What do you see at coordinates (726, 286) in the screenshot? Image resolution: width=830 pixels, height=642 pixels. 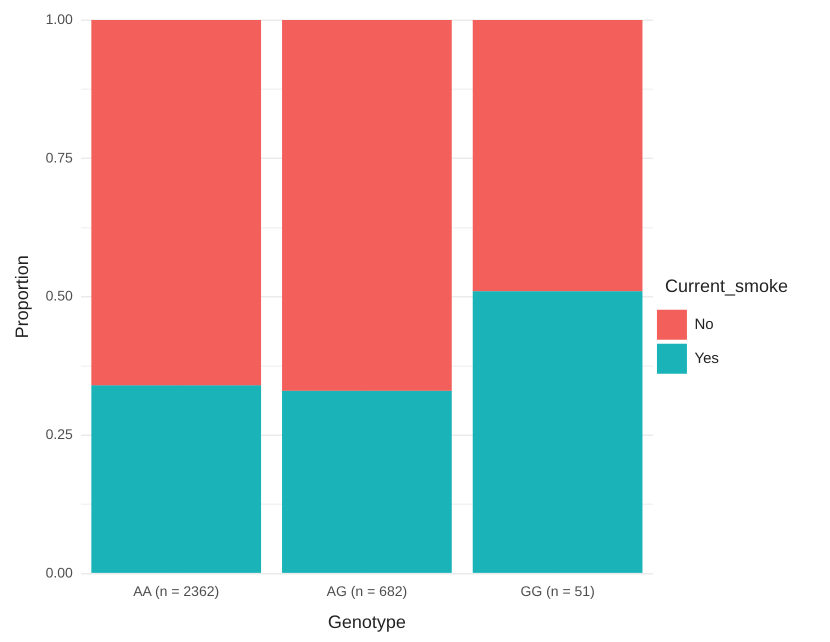 I see `legend-title: Current_smoke` at bounding box center [726, 286].